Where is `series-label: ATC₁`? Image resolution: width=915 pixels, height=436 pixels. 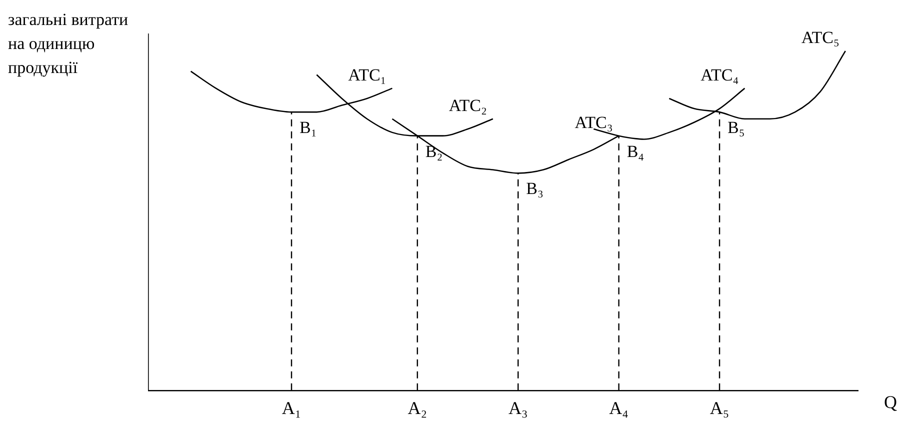 series-label: ATC₁ is located at coordinates (367, 74).